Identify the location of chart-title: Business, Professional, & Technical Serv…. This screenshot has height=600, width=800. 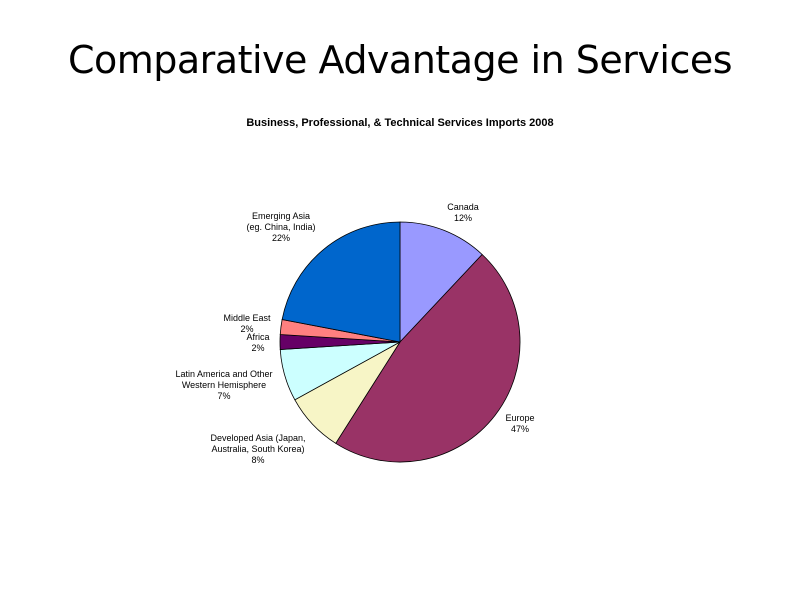
(400, 123).